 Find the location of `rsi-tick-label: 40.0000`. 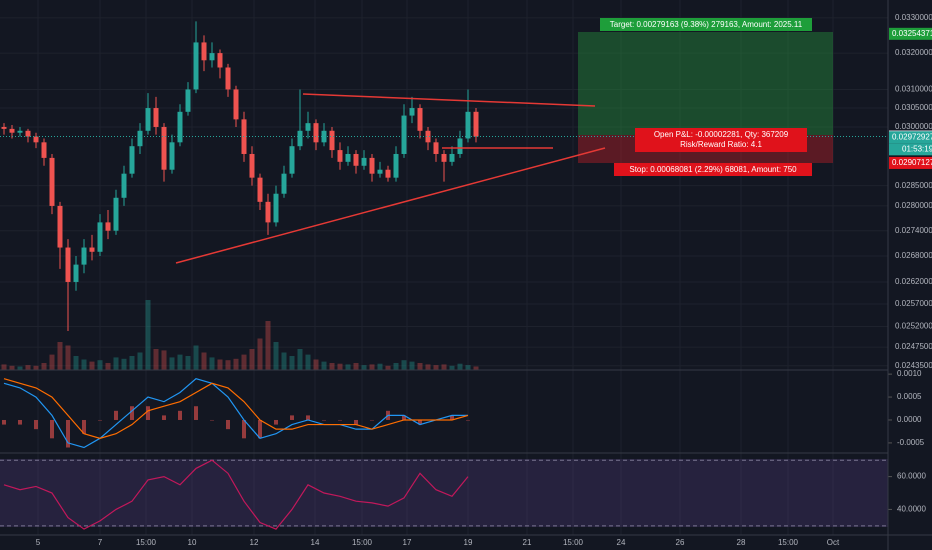

rsi-tick-label: 40.0000 is located at coordinates (911, 509).